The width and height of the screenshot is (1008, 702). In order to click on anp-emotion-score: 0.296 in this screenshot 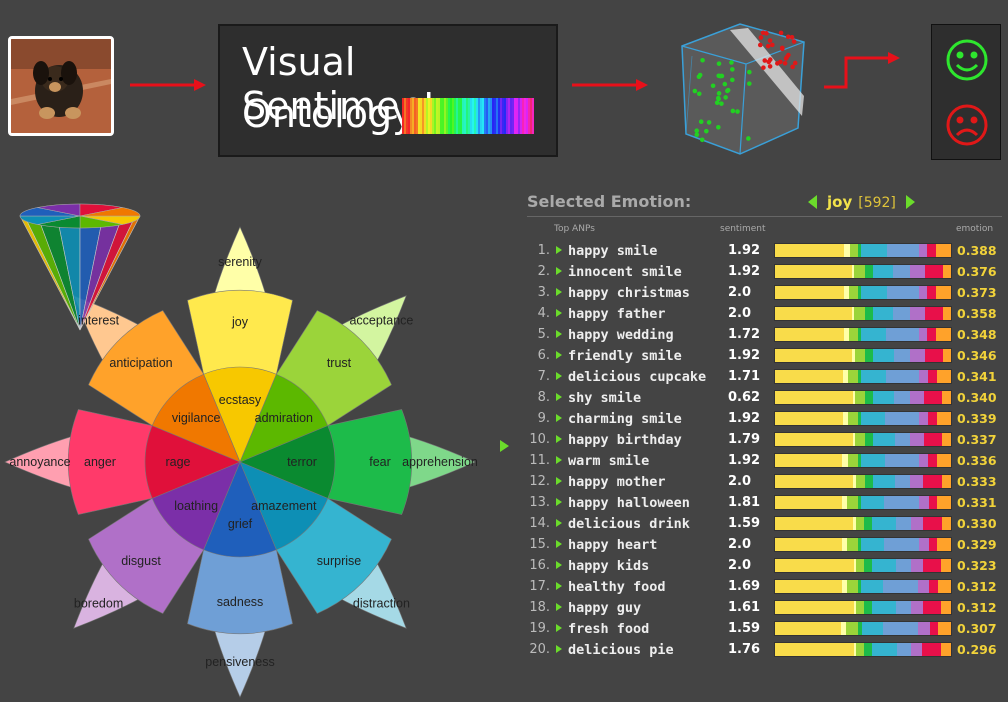, I will do `click(977, 649)`.